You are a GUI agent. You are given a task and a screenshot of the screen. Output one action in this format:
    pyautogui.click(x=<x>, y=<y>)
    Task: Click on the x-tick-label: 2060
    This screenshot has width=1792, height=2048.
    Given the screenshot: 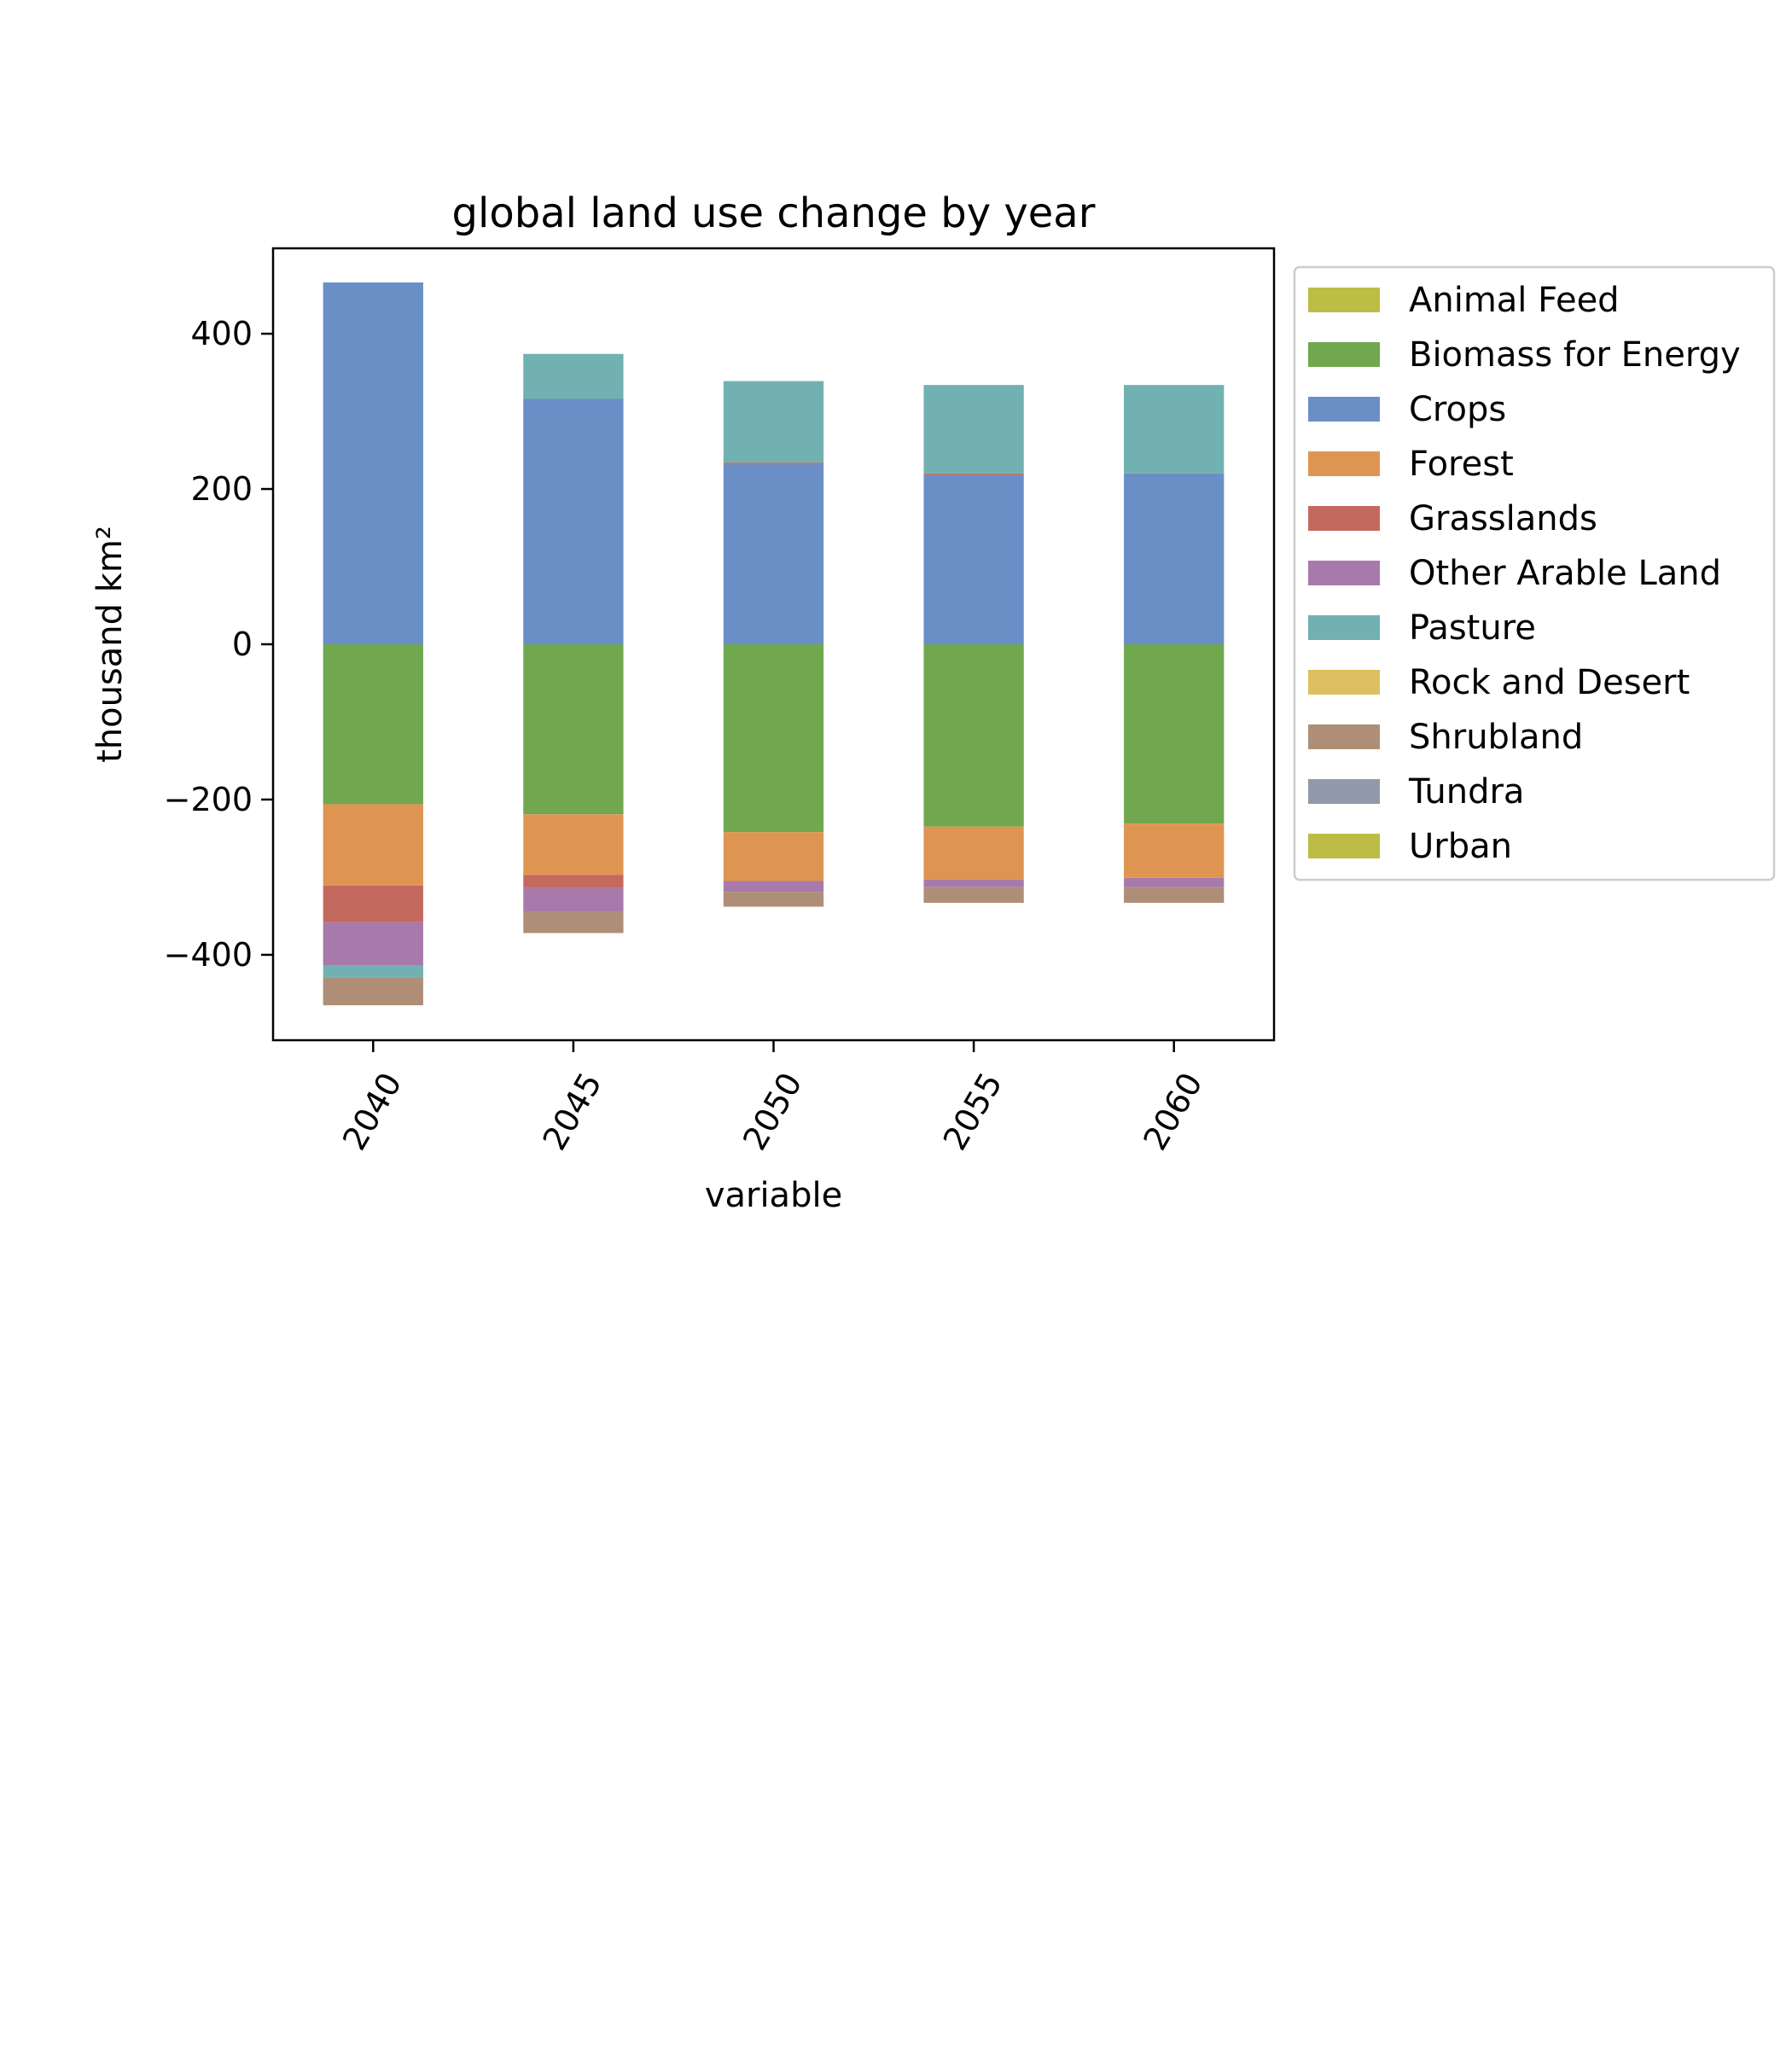 What is the action you would take?
    pyautogui.click(x=1172, y=1112)
    